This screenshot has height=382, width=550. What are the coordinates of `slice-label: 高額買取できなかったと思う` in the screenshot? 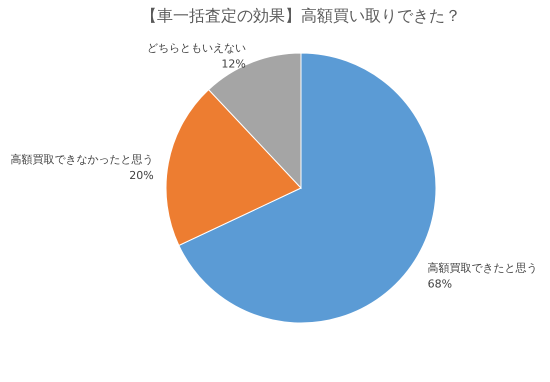 It's located at (82, 159).